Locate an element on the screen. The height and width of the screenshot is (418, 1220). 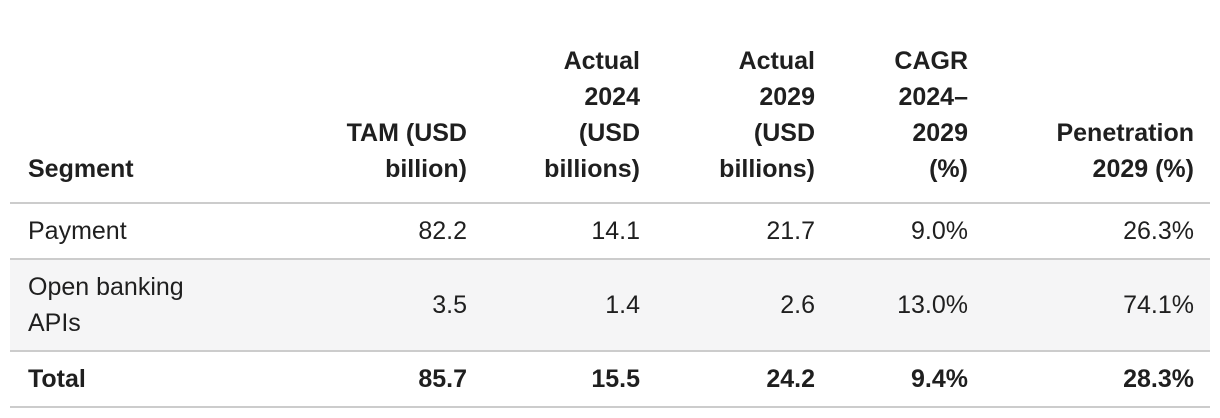
column-header-penetration: Penetration 2029 (%) is located at coordinates (1097, 118).